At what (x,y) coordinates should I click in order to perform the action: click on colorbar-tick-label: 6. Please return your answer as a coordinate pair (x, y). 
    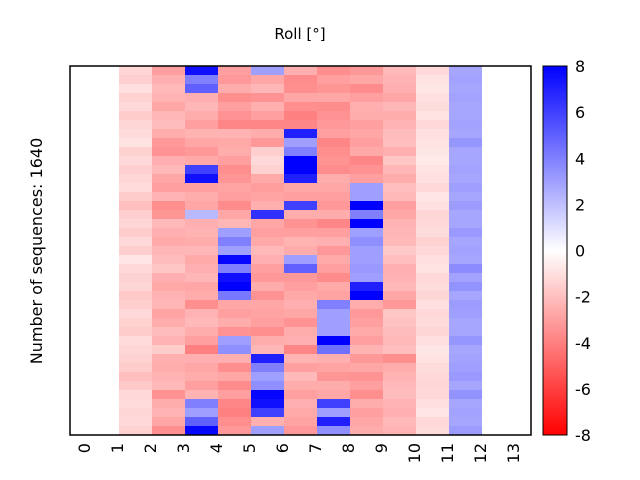
    Looking at the image, I should click on (580, 112).